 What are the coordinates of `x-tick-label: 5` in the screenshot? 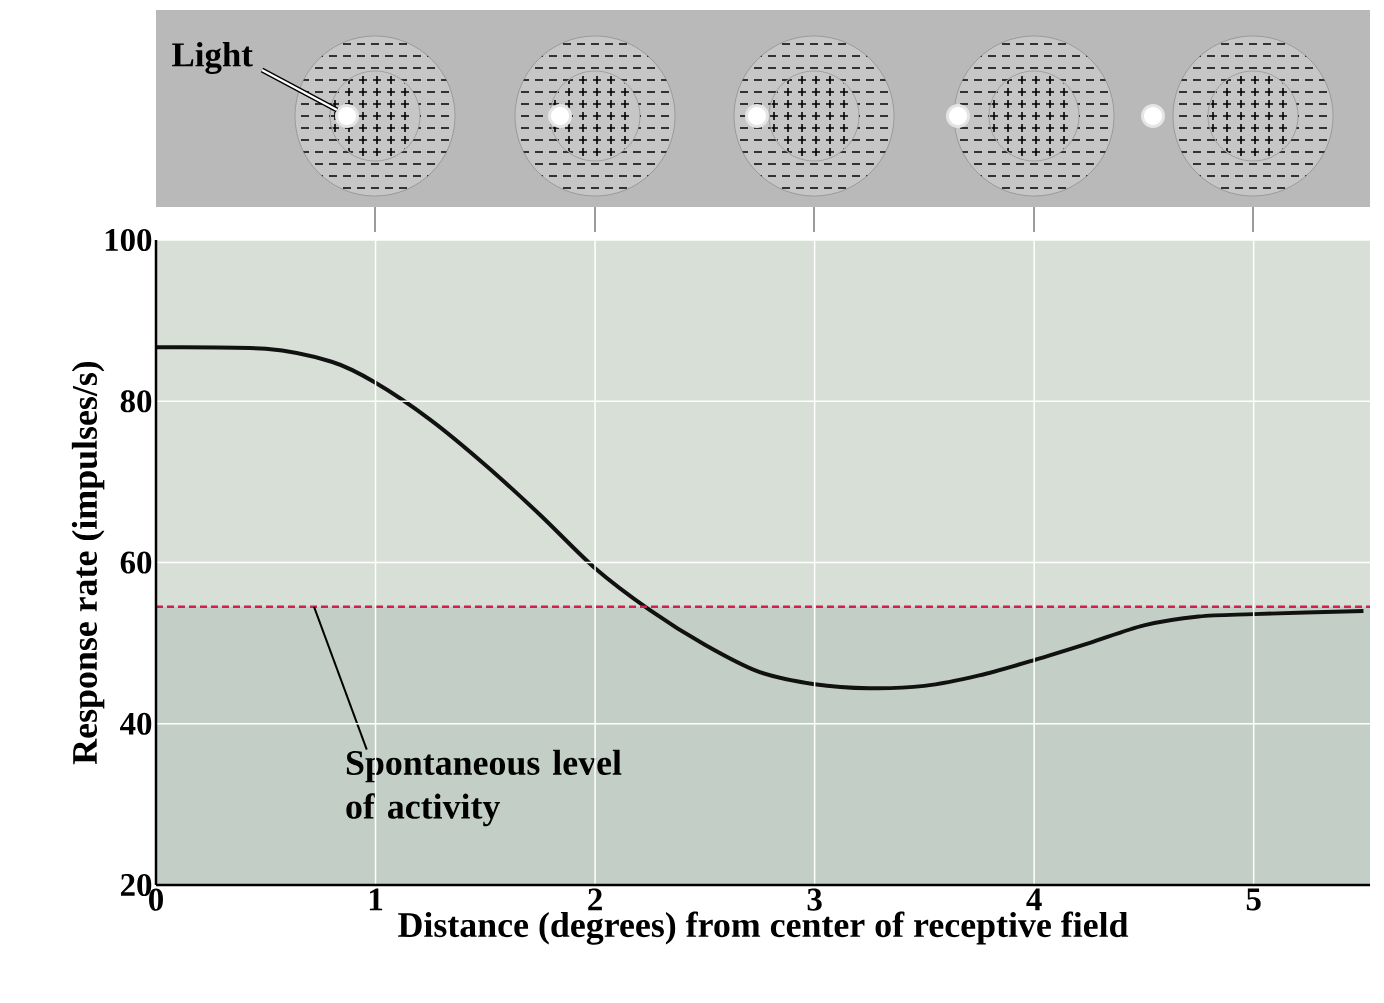 It's located at (1253, 899).